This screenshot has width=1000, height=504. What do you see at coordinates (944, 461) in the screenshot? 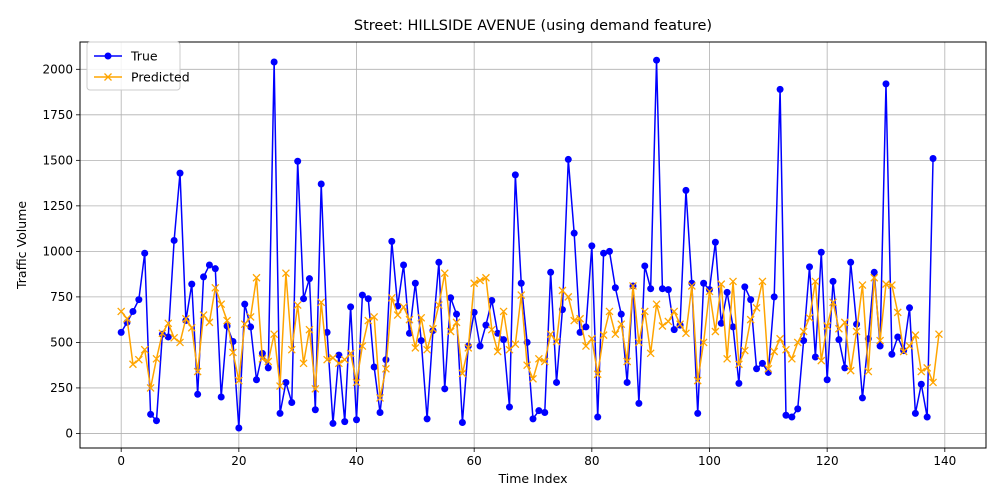
I see `x-tick-label: 140` at bounding box center [944, 461].